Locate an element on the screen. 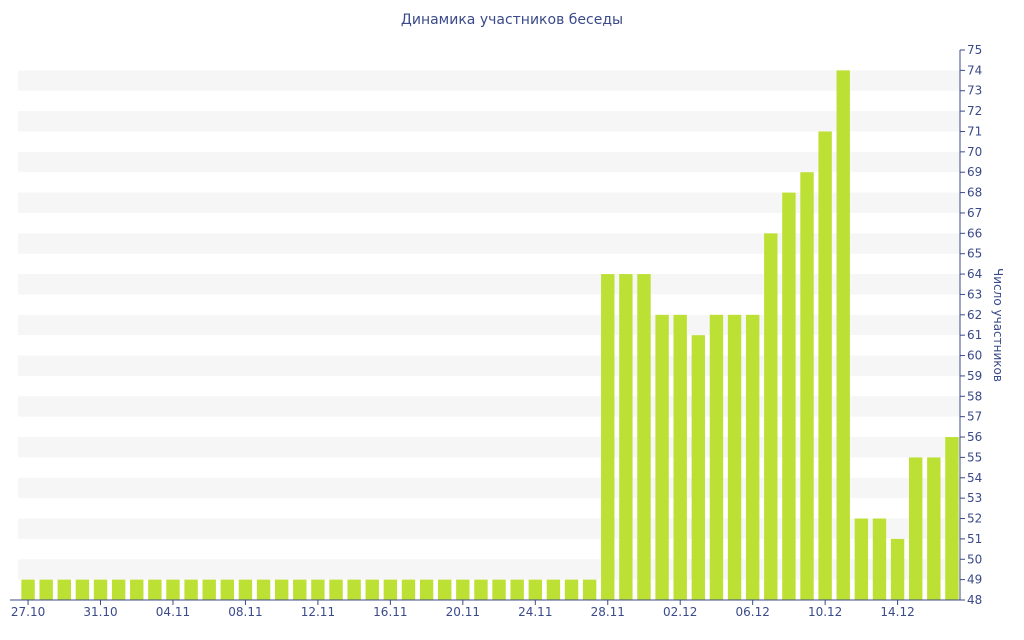 The image size is (1024, 640). x-tick-label: 10.12 is located at coordinates (825, 612).